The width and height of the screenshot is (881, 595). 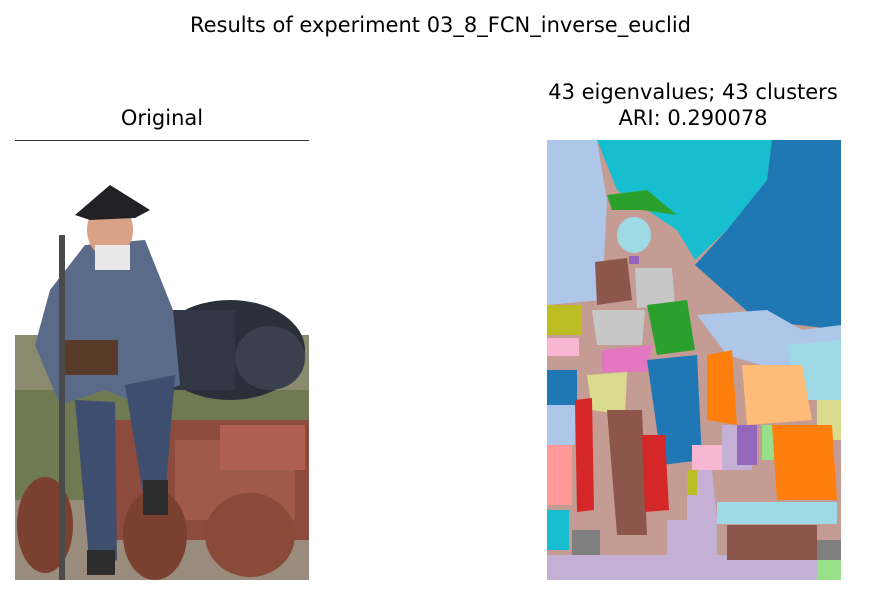 What do you see at coordinates (162, 118) in the screenshot?
I see `original-panel-title: Original` at bounding box center [162, 118].